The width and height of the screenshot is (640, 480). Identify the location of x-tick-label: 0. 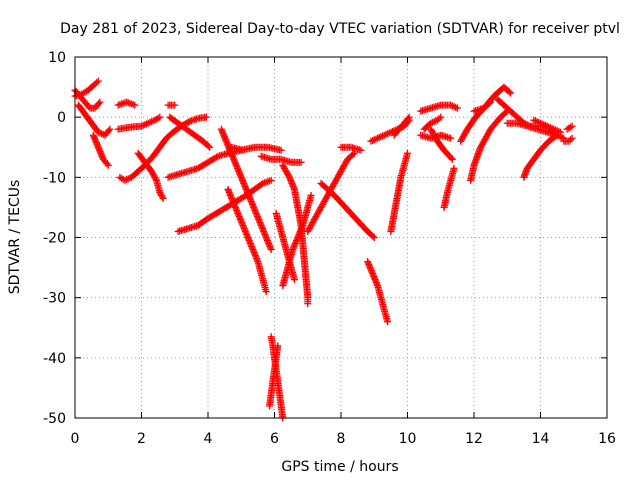
(75, 439).